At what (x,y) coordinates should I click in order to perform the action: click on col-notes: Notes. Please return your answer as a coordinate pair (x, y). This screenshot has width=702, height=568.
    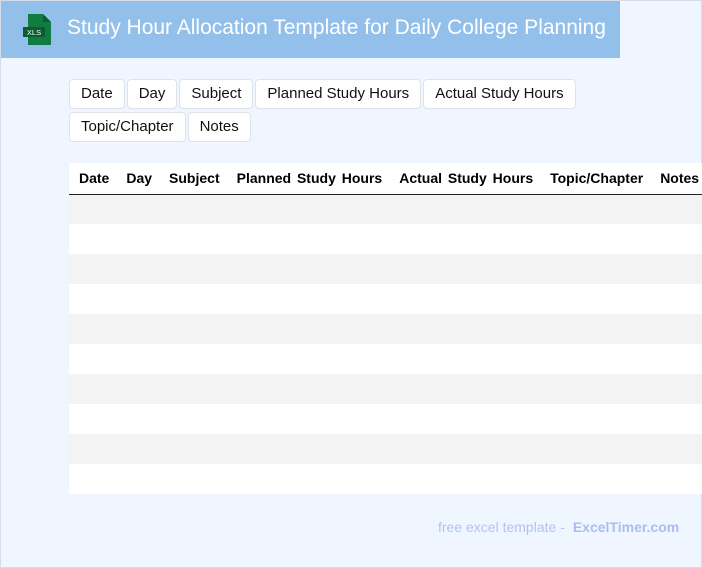
    Looking at the image, I should click on (676, 179).